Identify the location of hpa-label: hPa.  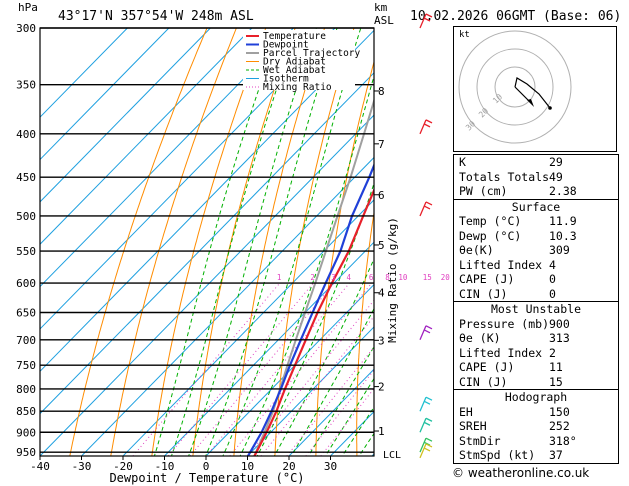
(28, 7).